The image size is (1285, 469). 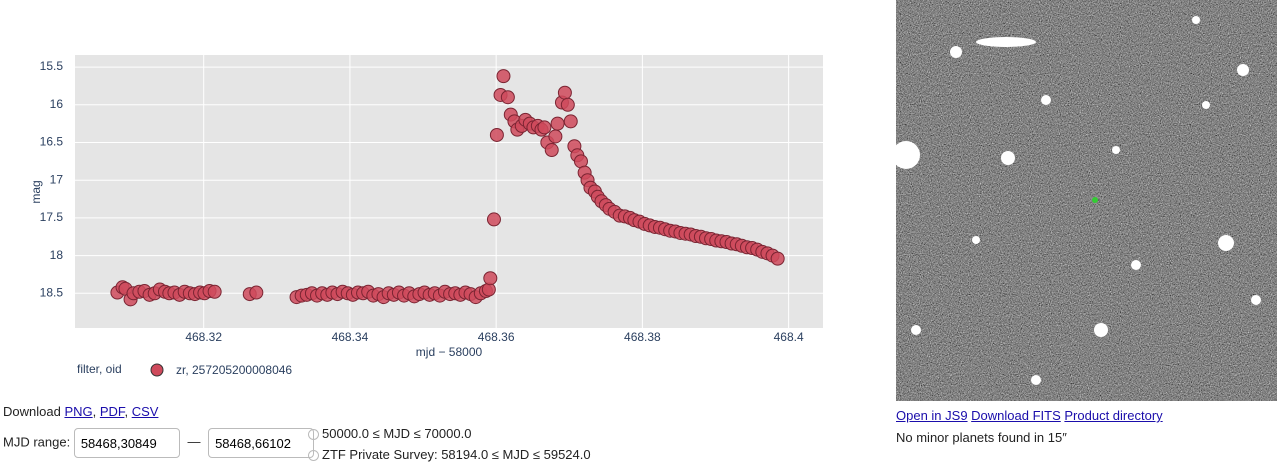 What do you see at coordinates (157, 370) in the screenshot?
I see `legend-marker` at bounding box center [157, 370].